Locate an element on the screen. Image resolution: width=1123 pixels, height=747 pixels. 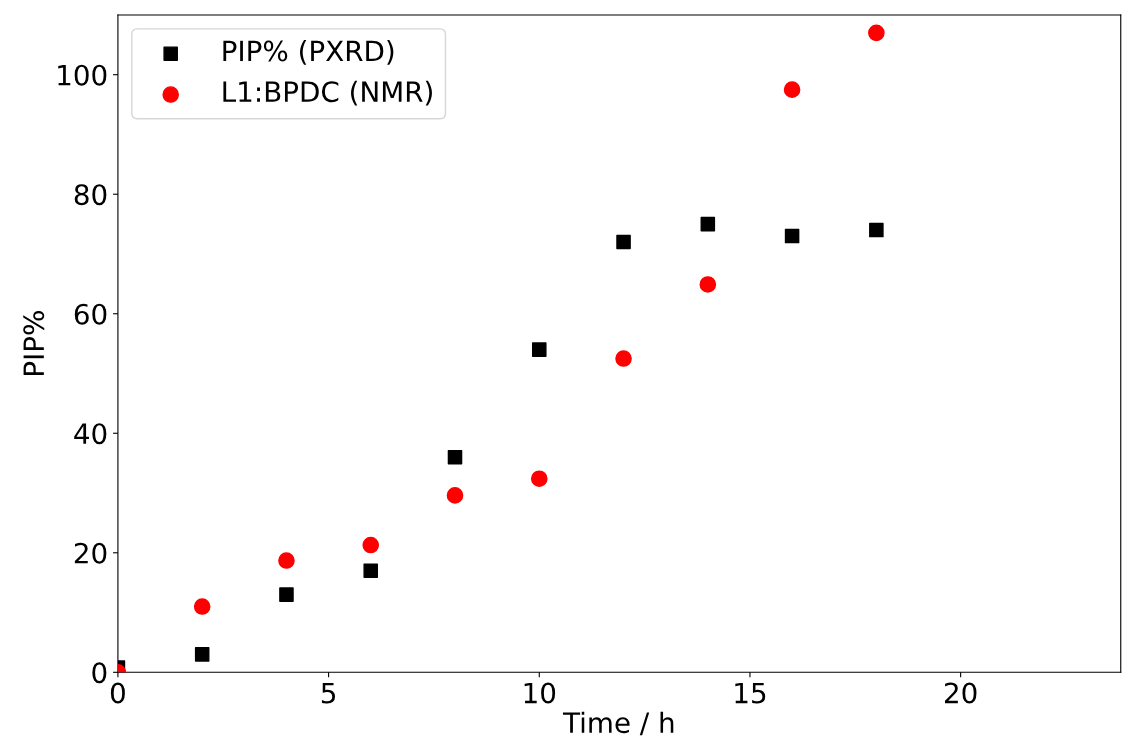
y-axis-title: PIP% is located at coordinates (34, 343).